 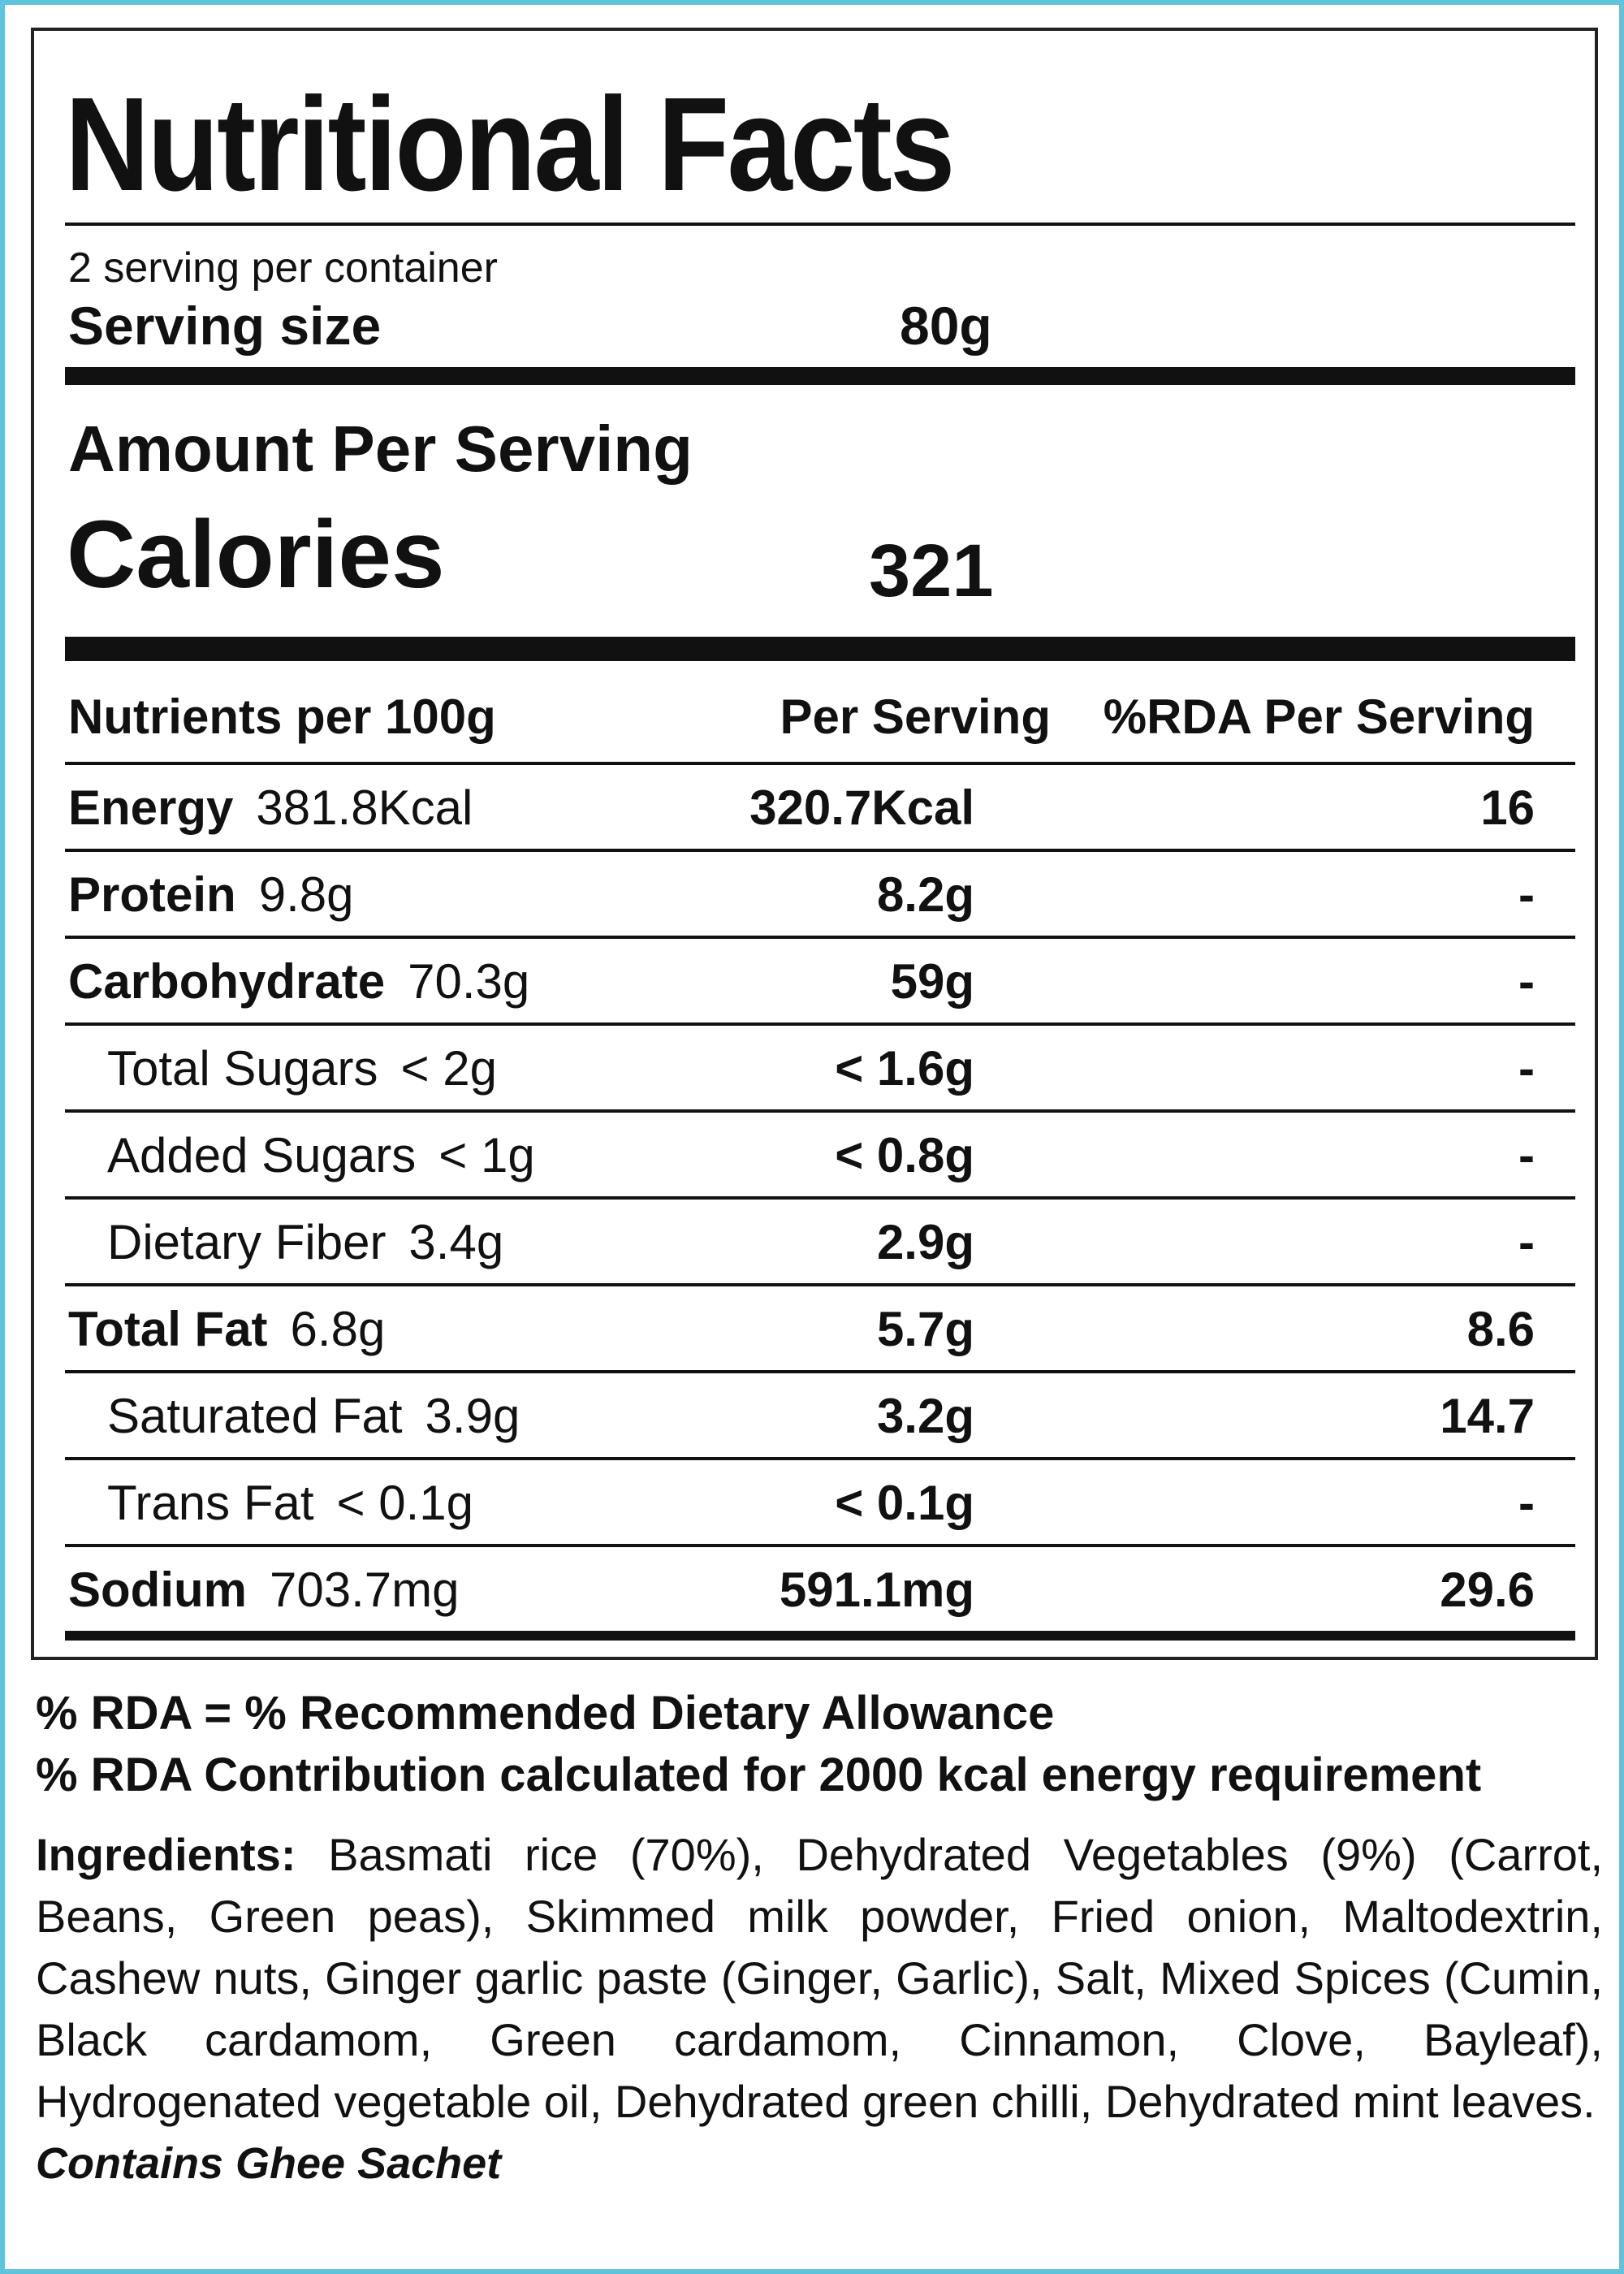 I want to click on rda-value: 14.7, so click(x=1487, y=1416).